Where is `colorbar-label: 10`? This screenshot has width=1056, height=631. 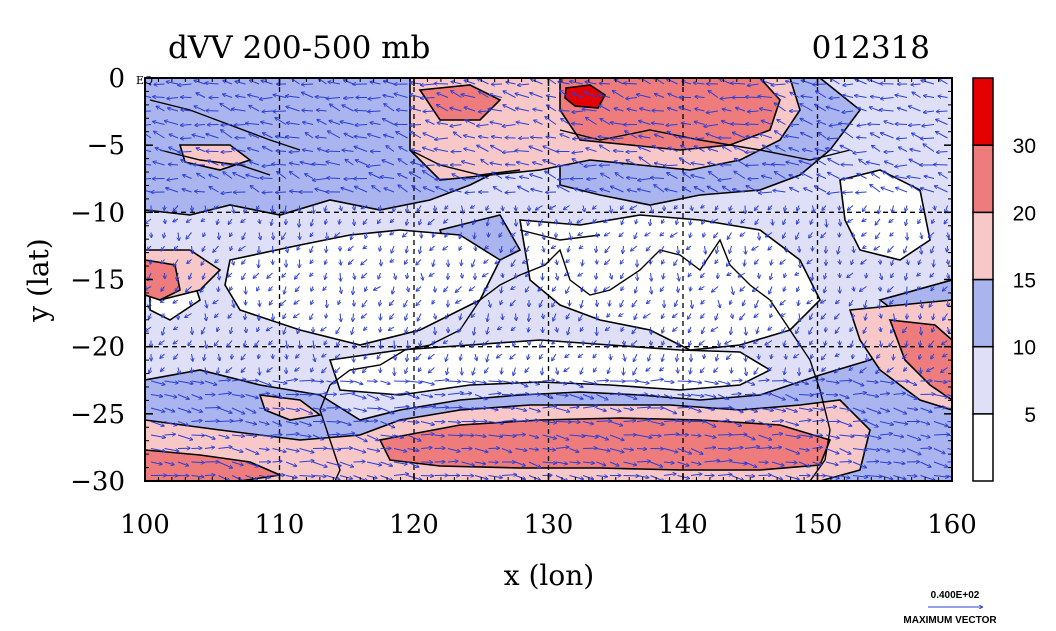
colorbar-label: 10 is located at coordinates (1024, 348).